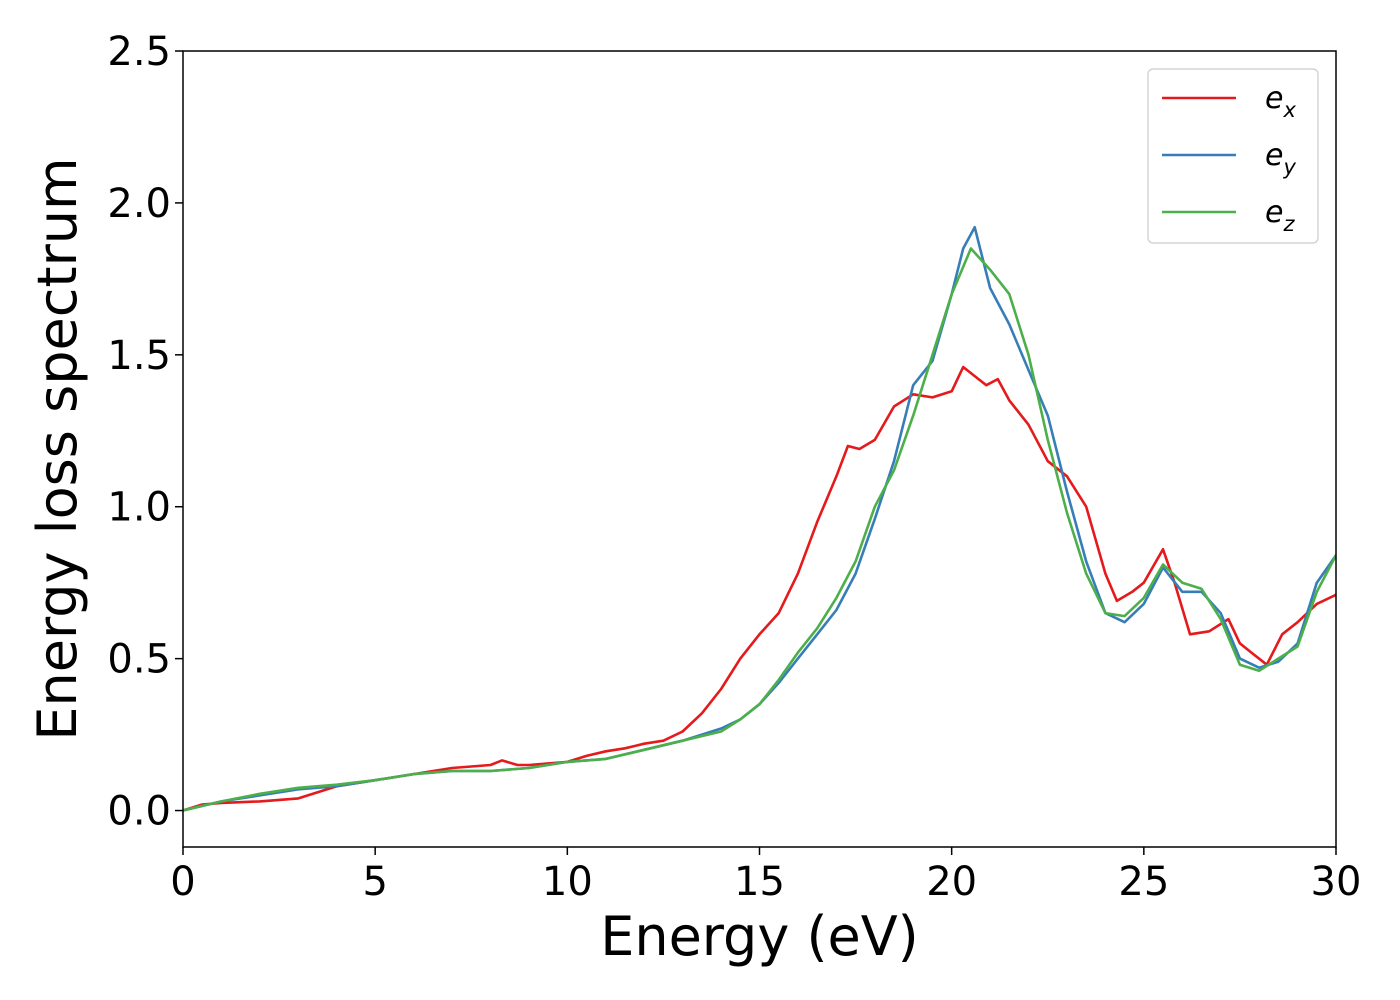  Describe the element at coordinates (57, 448) in the screenshot. I see `y-axis-title: Energy loss spectrum` at that location.